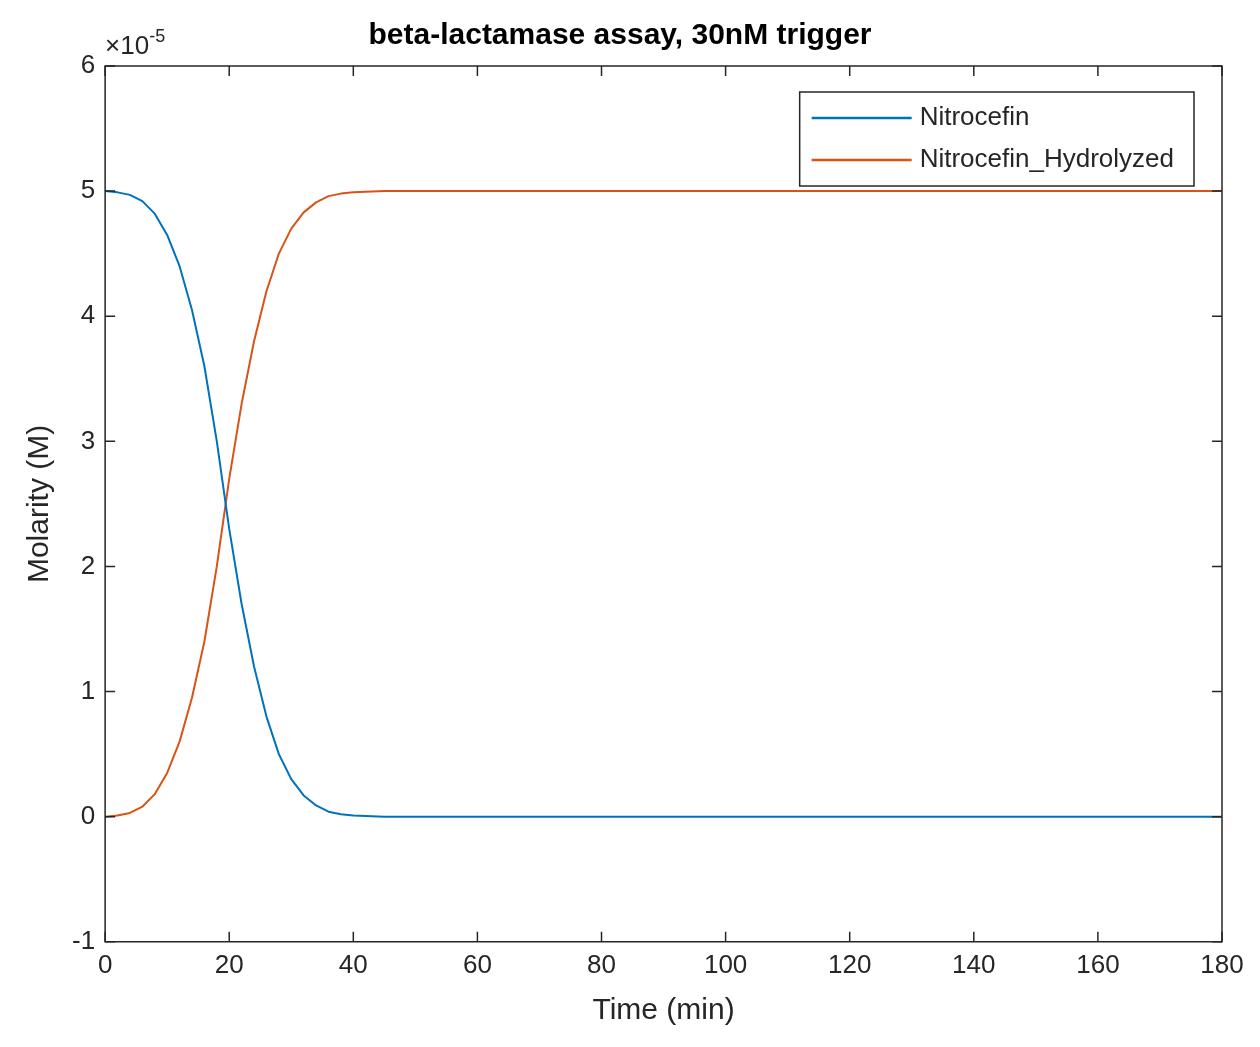 Image resolution: width=1260 pixels, height=1047 pixels. I want to click on y-tick-label: 1, so click(88, 689).